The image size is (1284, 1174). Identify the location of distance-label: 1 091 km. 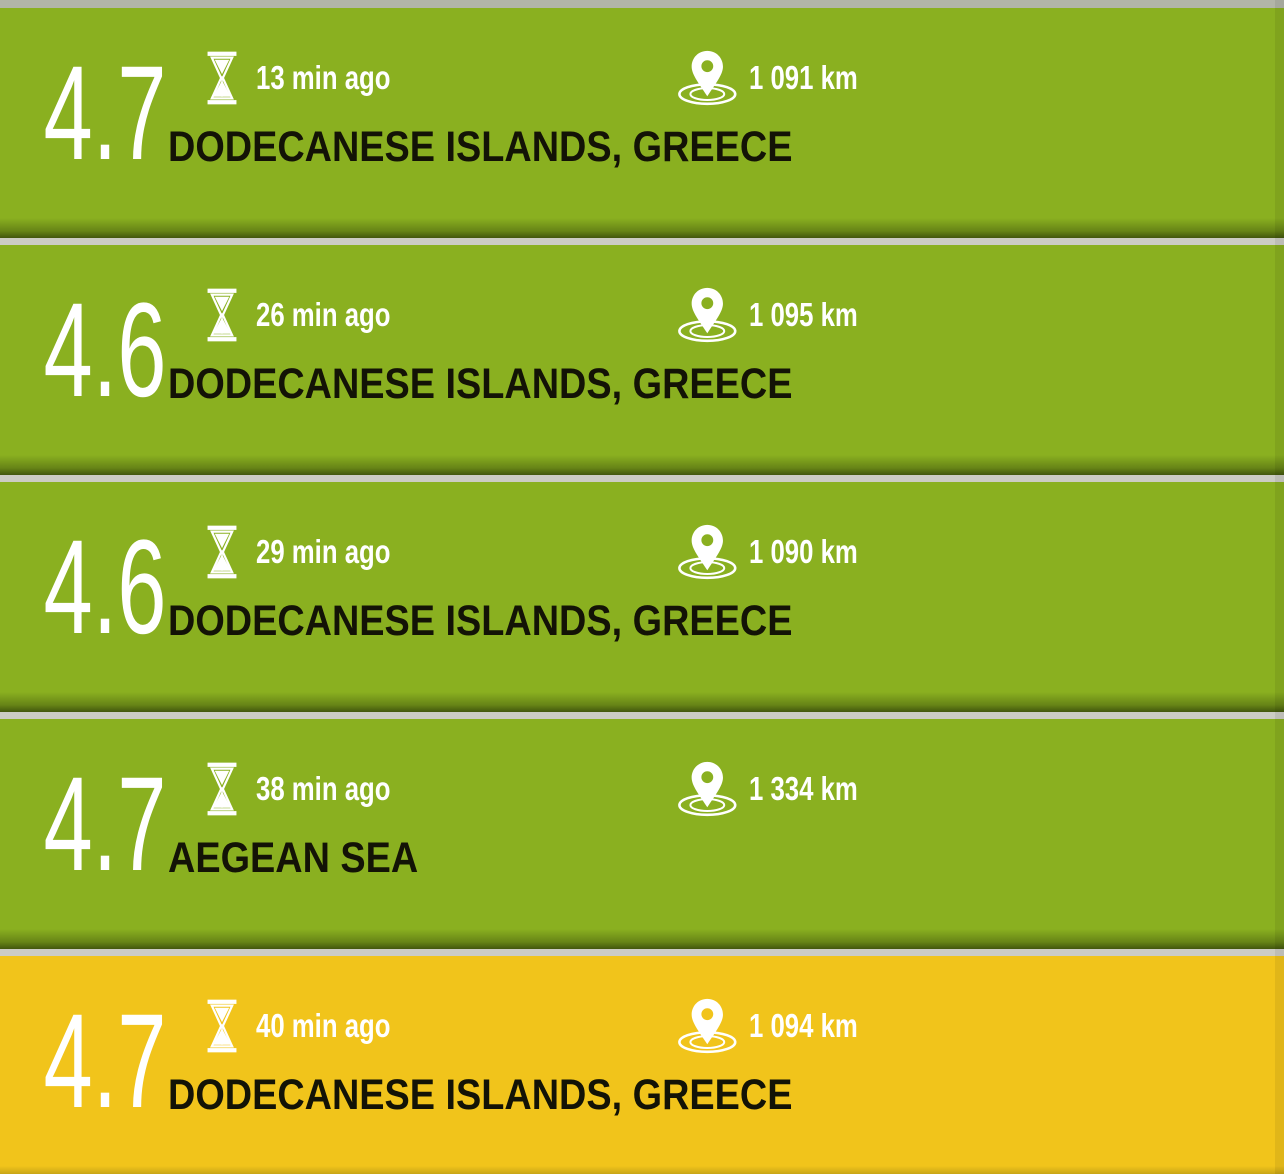
(803, 77).